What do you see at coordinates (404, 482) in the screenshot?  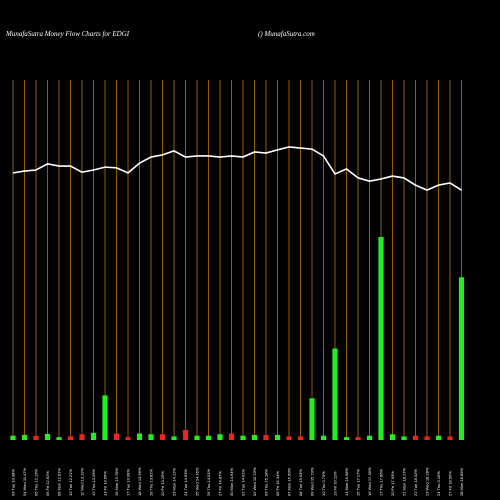 I see `x-tick-label: 21 Mon 18.17%` at bounding box center [404, 482].